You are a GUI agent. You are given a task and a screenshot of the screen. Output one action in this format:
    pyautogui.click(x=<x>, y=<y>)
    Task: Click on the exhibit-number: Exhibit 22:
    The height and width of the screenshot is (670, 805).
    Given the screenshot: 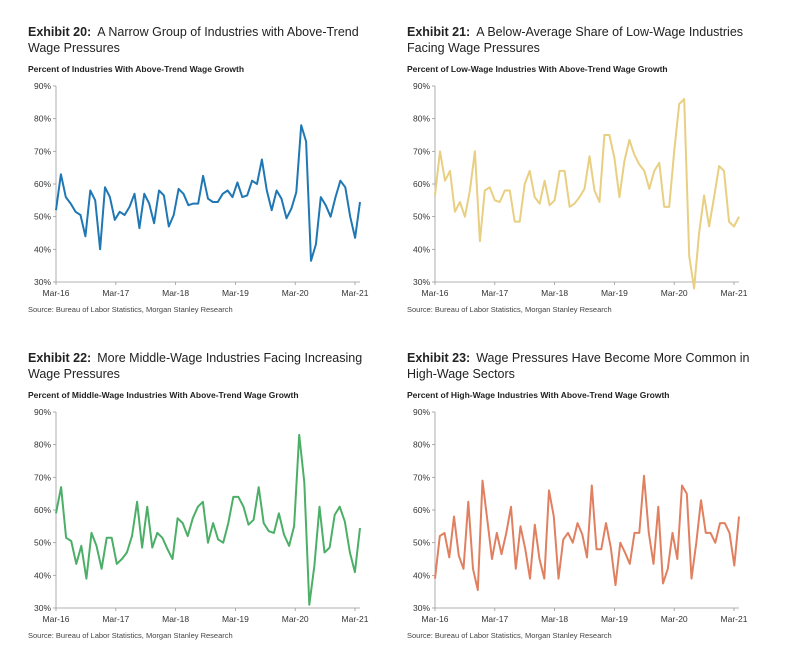 What is the action you would take?
    pyautogui.click(x=60, y=358)
    